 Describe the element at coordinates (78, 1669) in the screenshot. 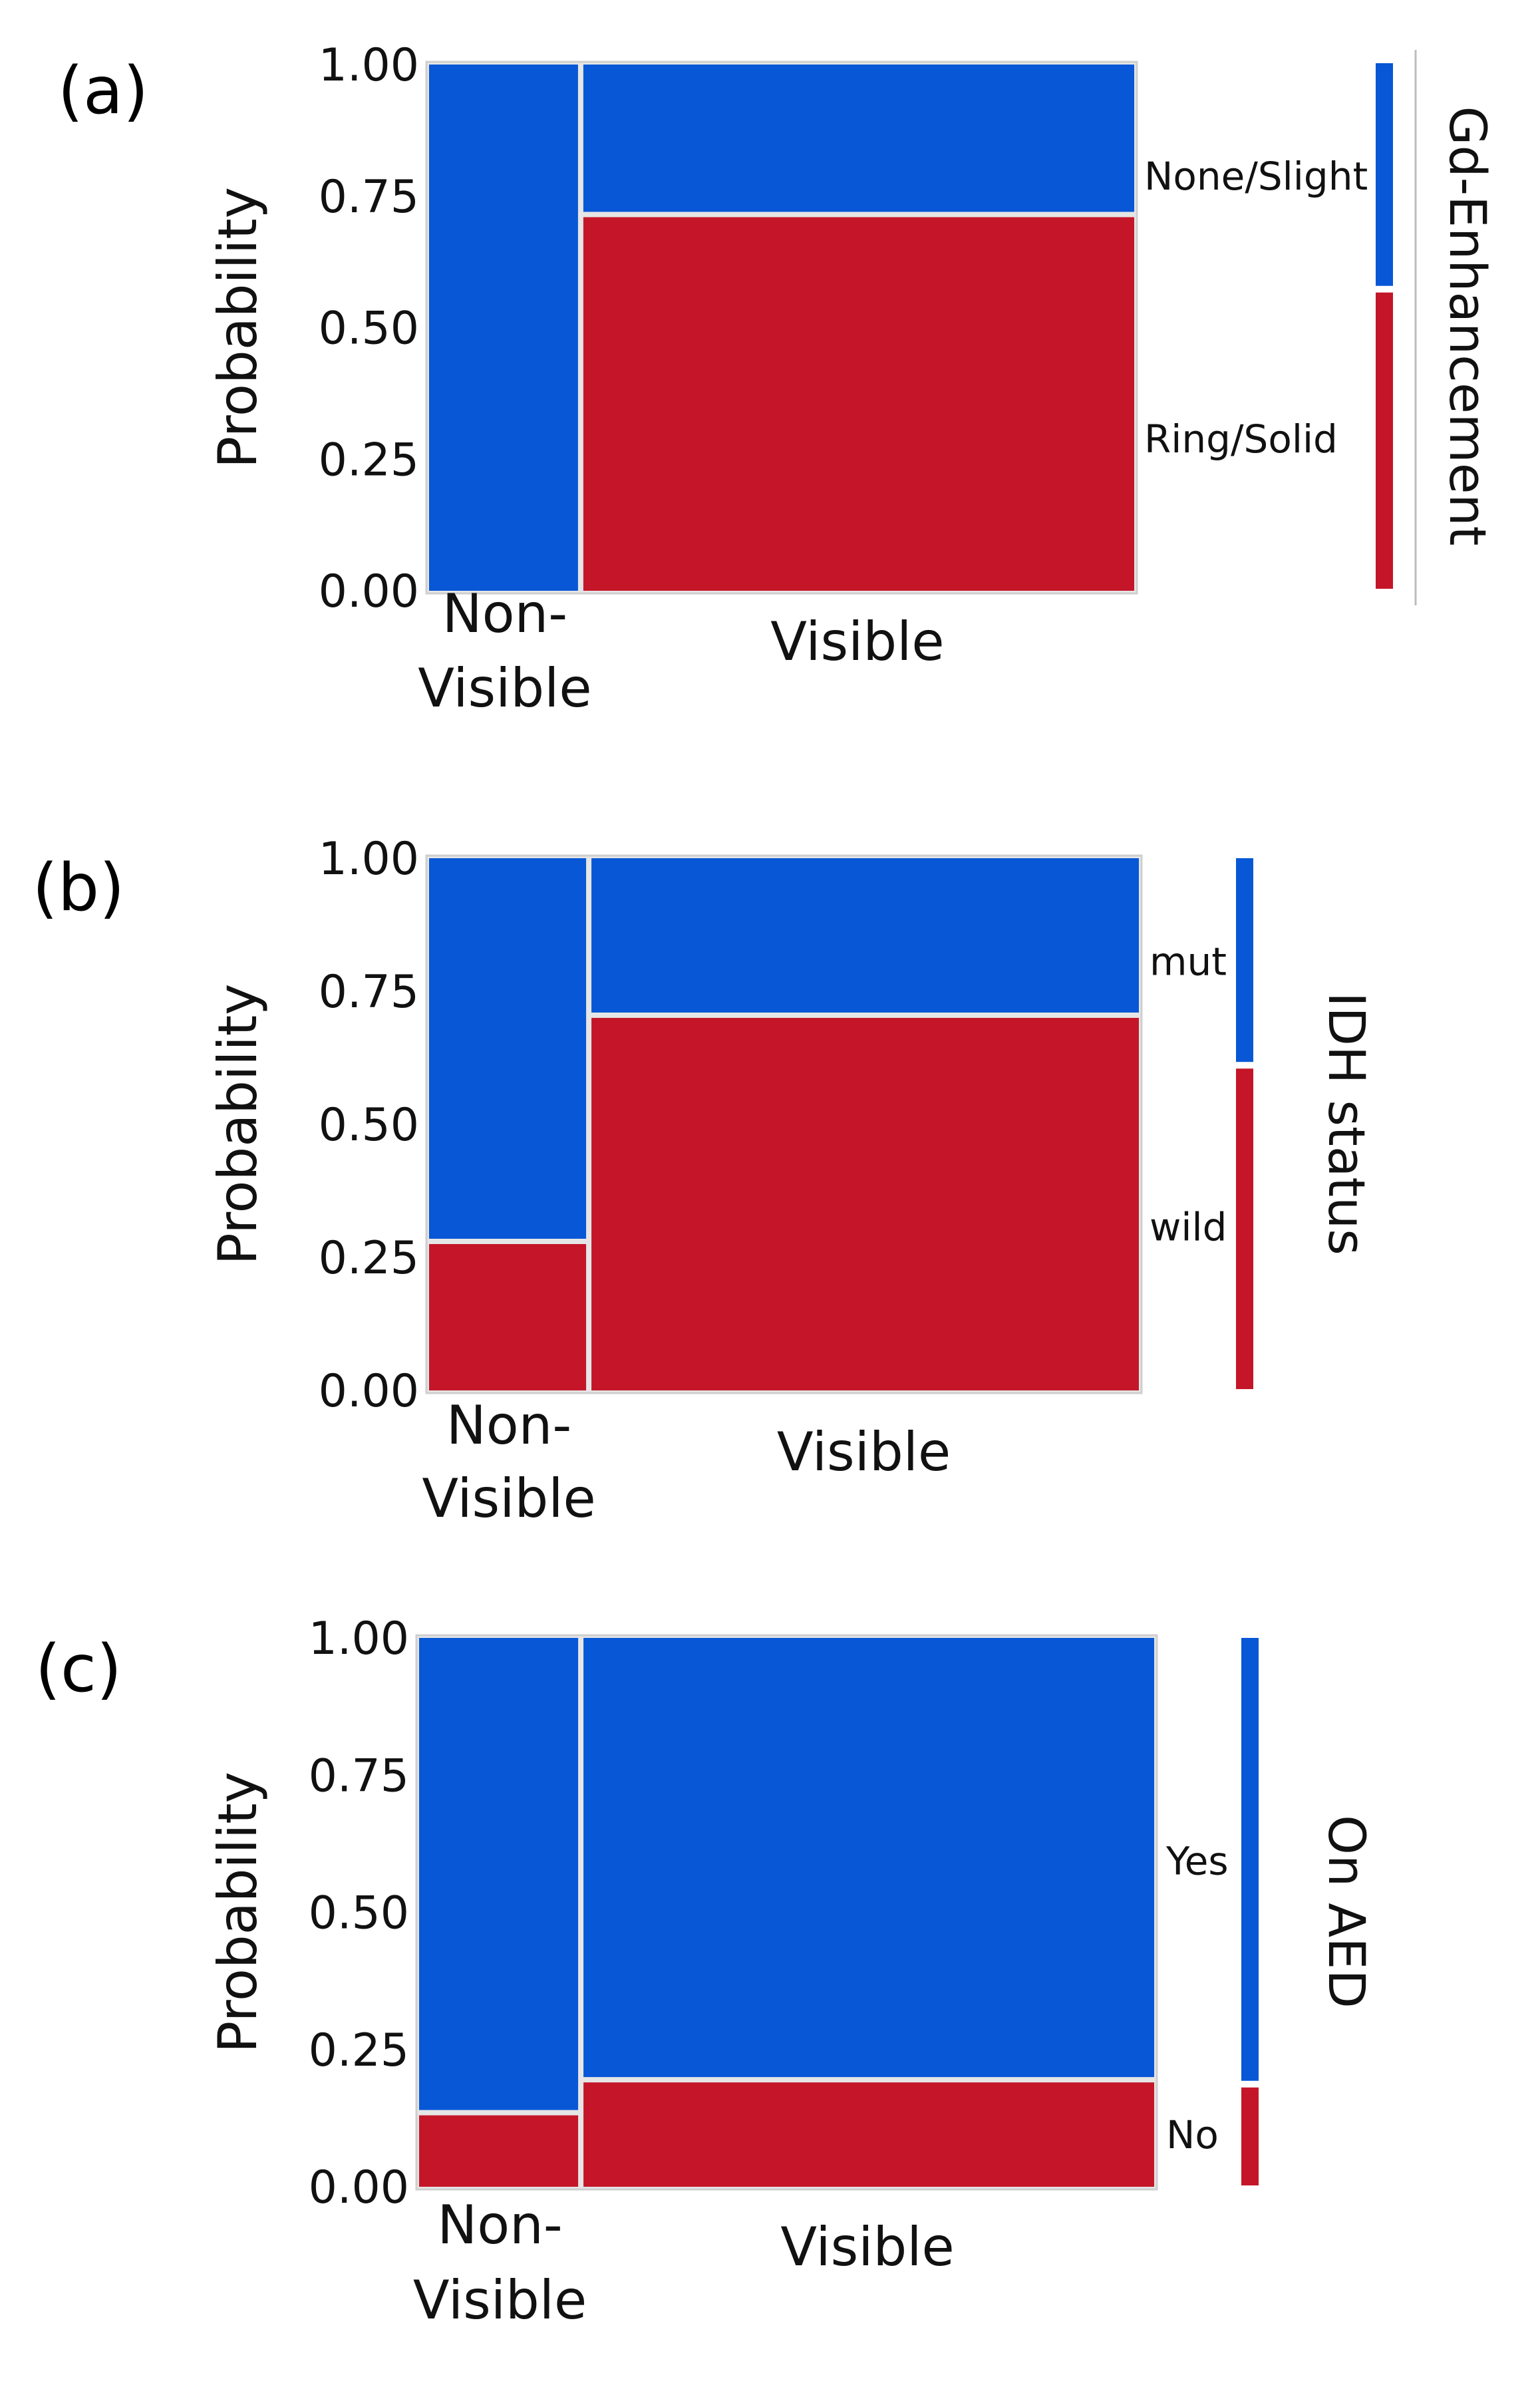

I see `panel-label: (c)` at that location.